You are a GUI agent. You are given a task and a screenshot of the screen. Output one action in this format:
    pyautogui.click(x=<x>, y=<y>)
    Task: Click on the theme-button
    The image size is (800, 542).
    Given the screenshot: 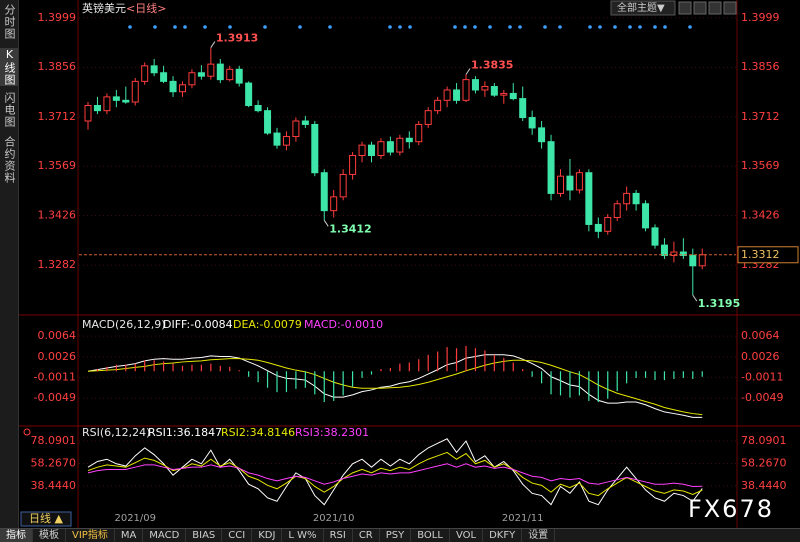 What is the action you would take?
    pyautogui.click(x=643, y=8)
    